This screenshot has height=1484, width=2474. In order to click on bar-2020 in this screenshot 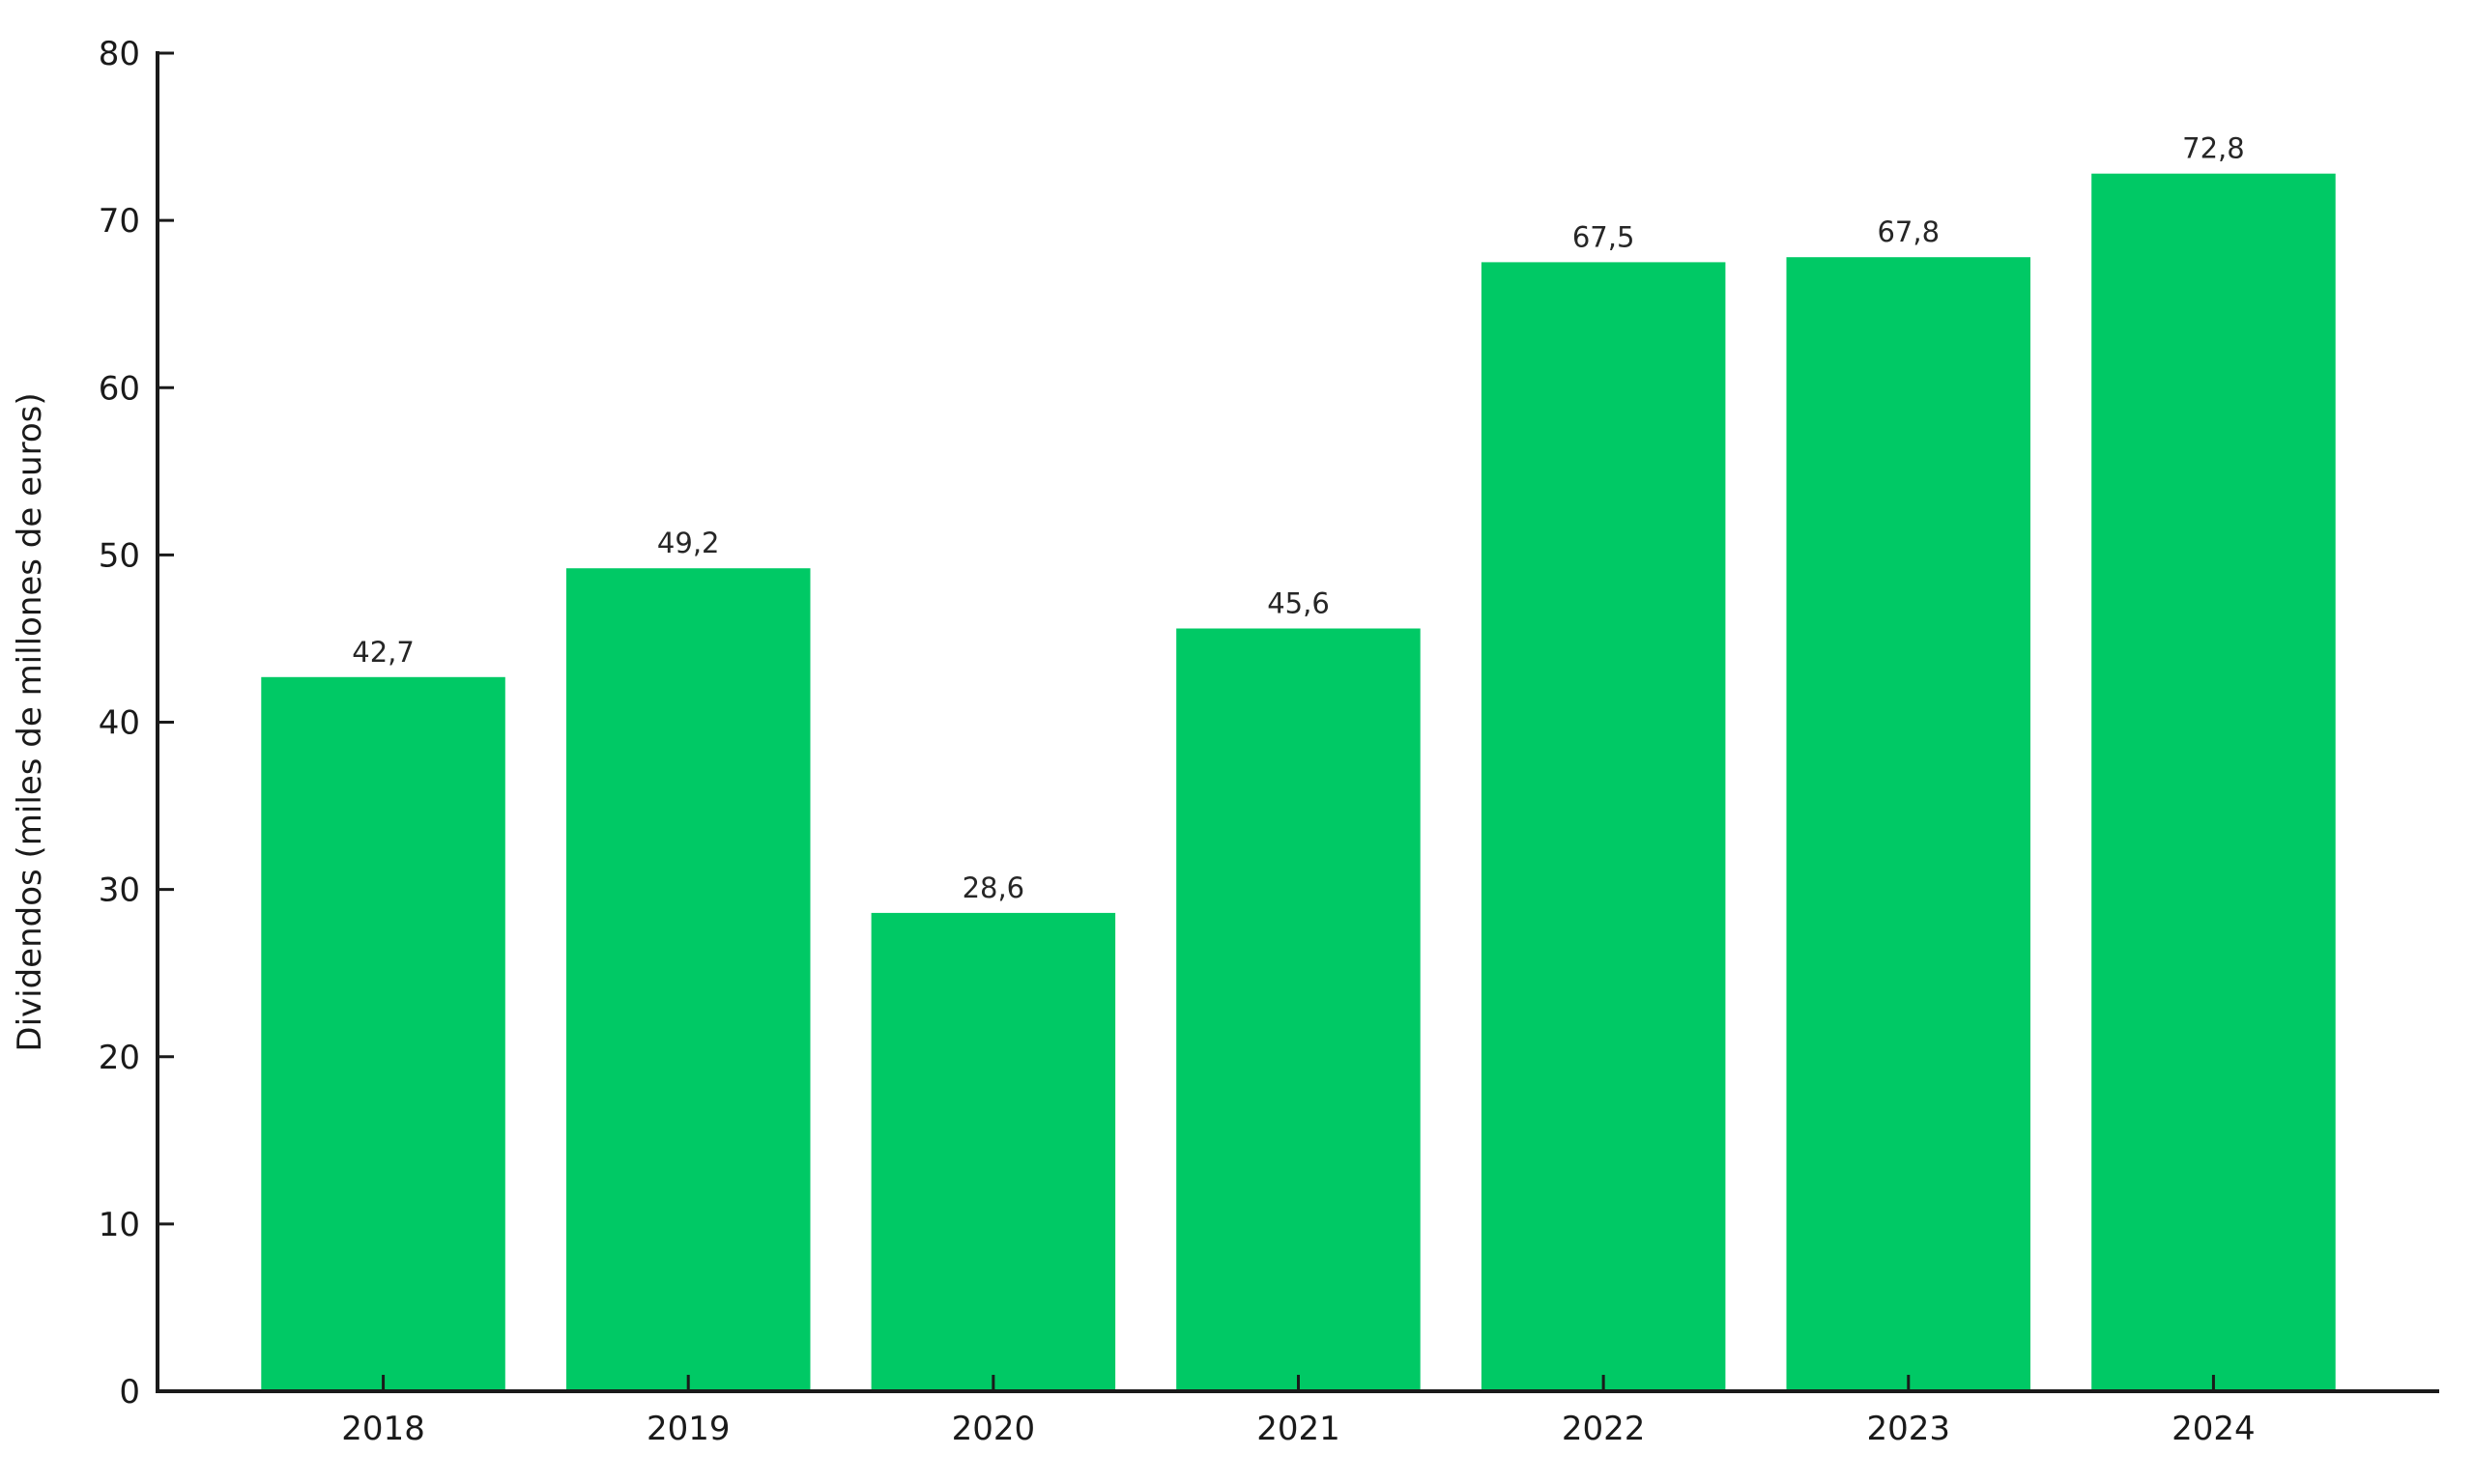, I will do `click(994, 1152)`.